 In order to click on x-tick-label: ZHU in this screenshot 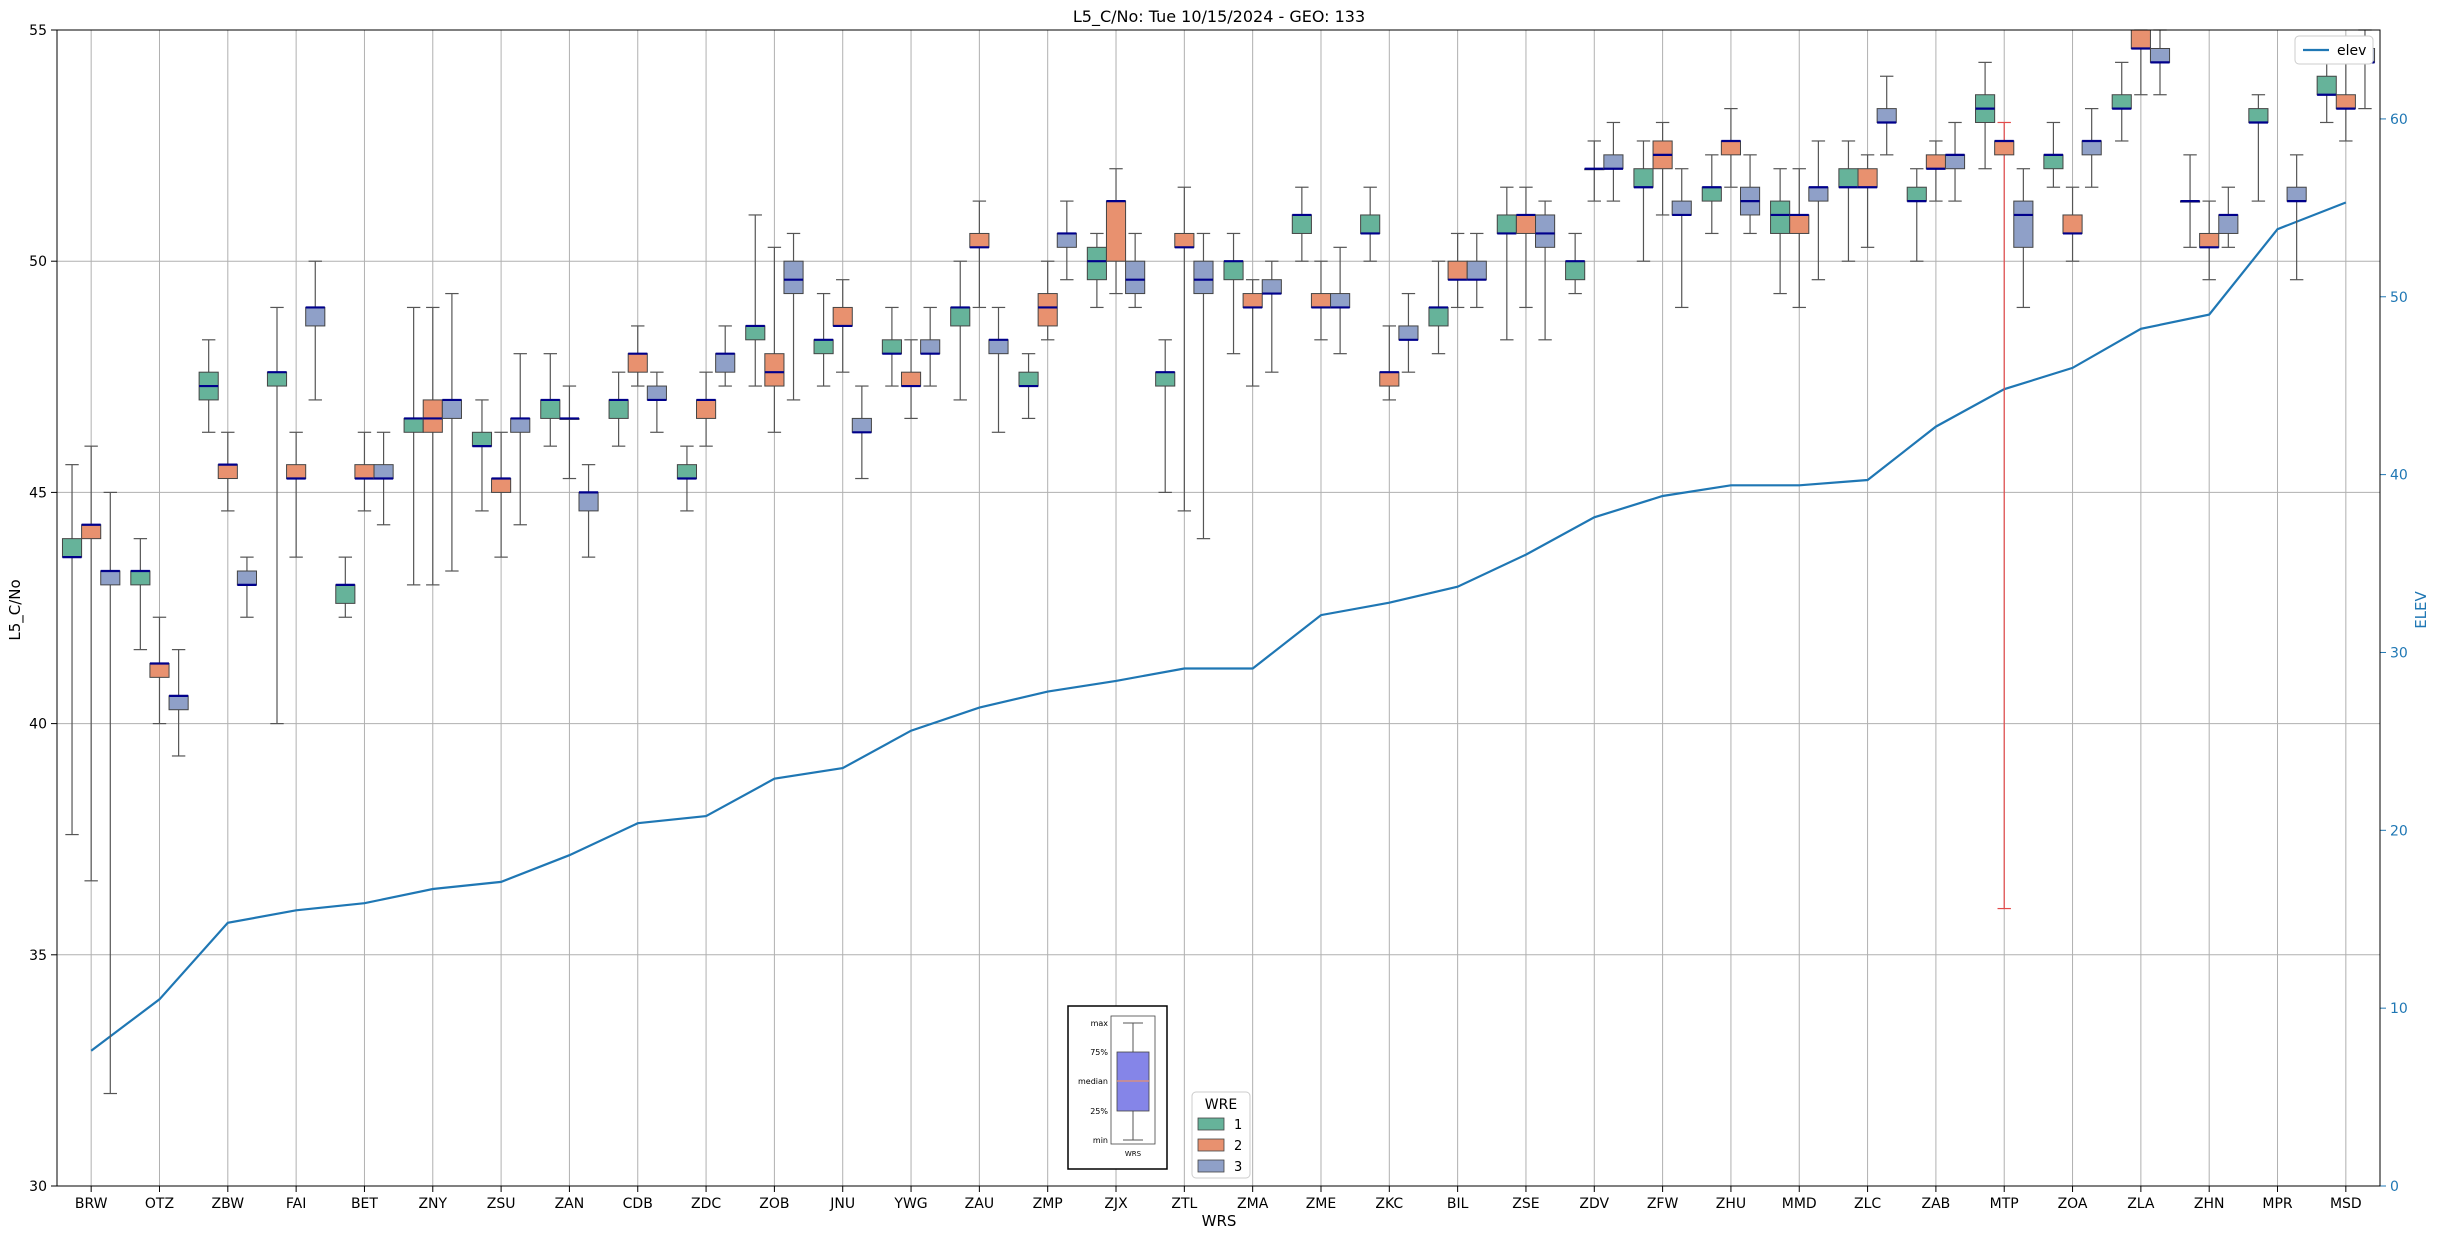, I will do `click(1731, 1204)`.